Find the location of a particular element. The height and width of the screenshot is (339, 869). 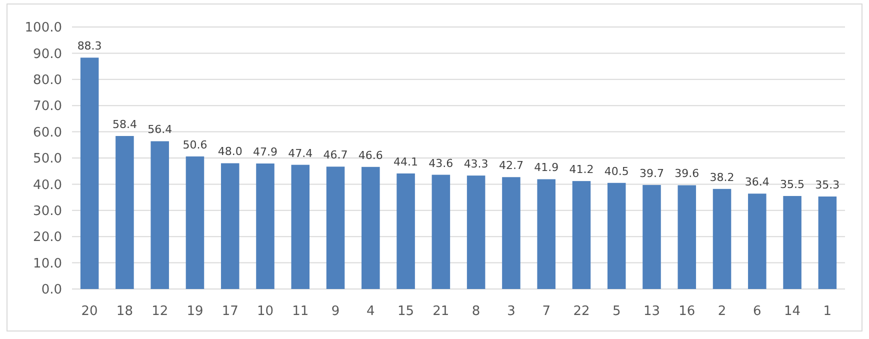

y-tick-label: 70.0 is located at coordinates (47, 106).